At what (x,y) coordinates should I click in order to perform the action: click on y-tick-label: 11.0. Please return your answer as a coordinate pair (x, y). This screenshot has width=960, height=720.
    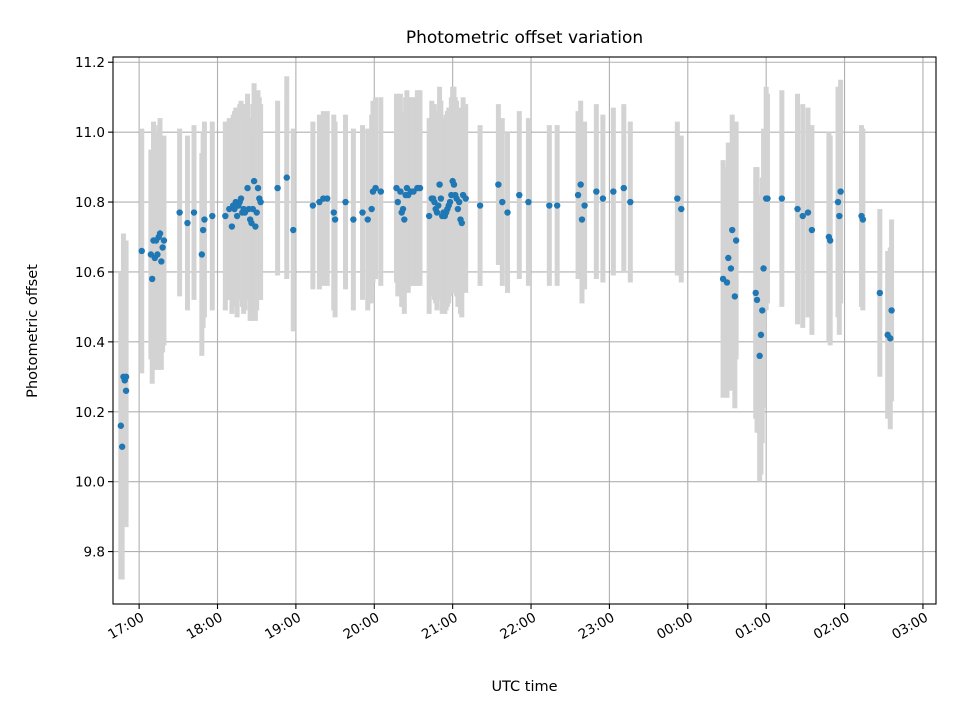
    Looking at the image, I should click on (90, 133).